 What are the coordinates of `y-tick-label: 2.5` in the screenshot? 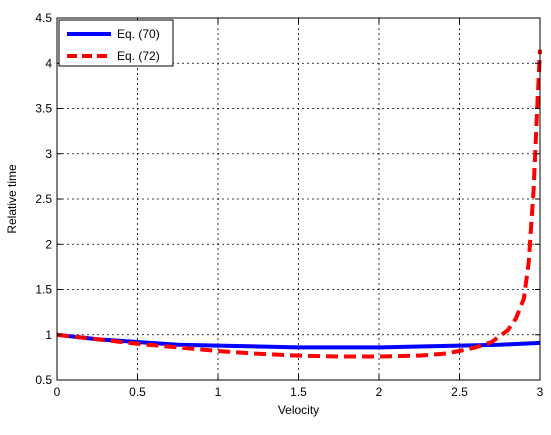 It's located at (43, 199).